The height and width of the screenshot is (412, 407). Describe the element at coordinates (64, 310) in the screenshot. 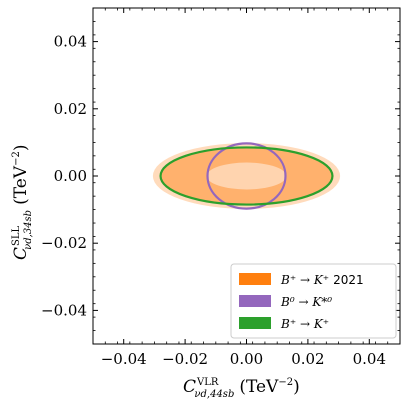

I see `y-tick-label: −0.04` at that location.